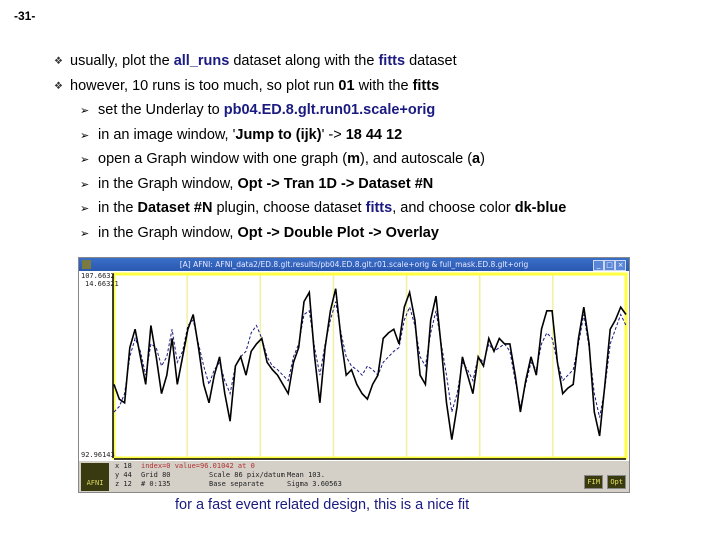  What do you see at coordinates (383, 86) in the screenshot?
I see `bullet-text: with the` at bounding box center [383, 86].